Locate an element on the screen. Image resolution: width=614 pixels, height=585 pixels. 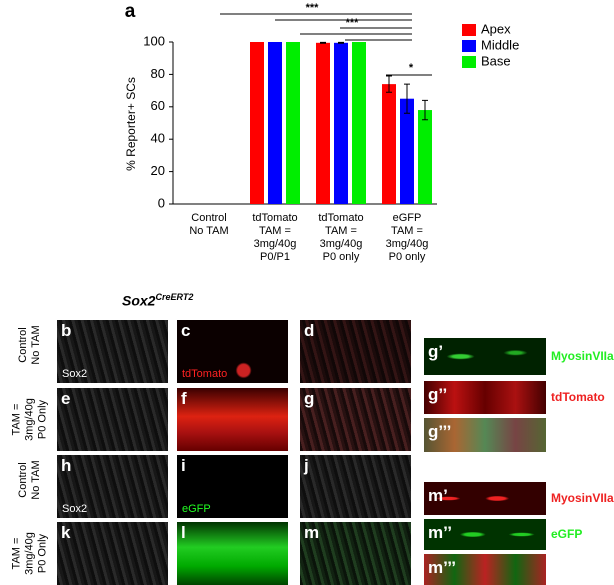
image-panel: i eGFP is located at coordinates (232, 486).